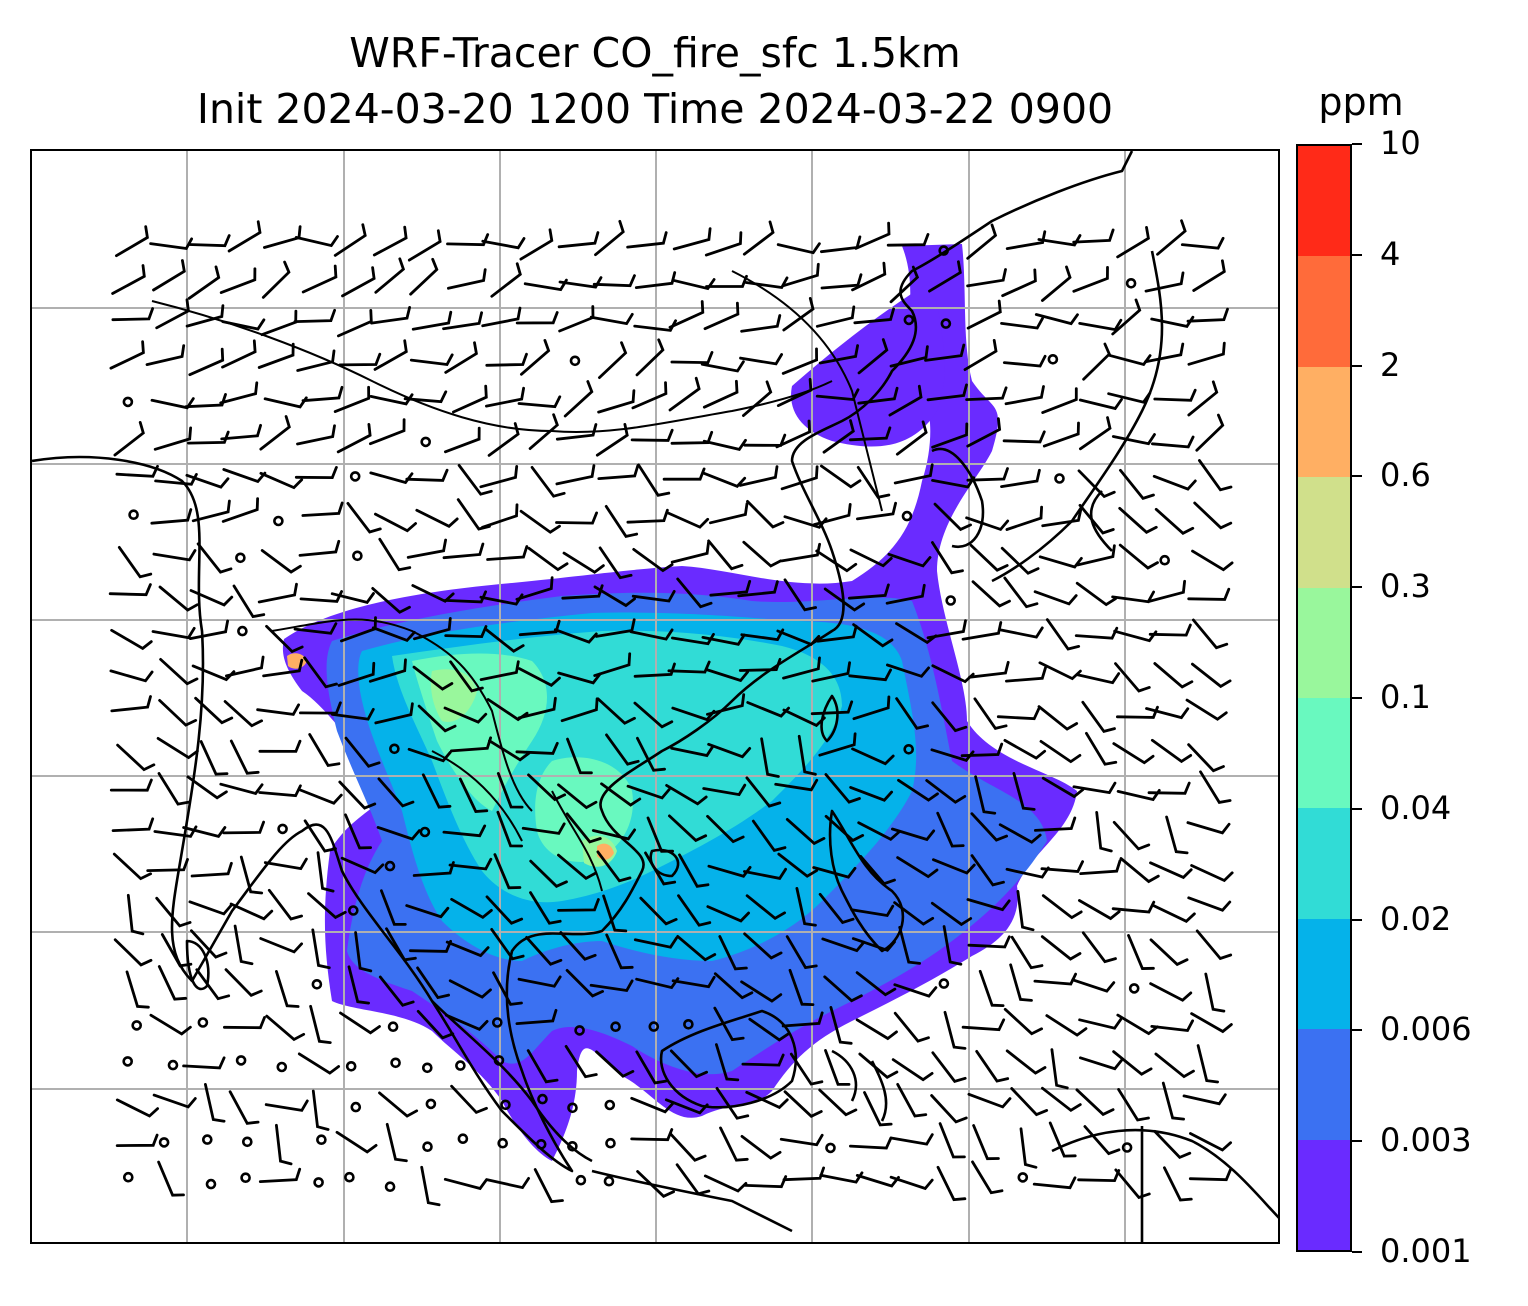 This screenshot has height=1306, width=1528. Describe the element at coordinates (1400, 143) in the screenshot. I see `colorbar-tick-label: 10` at that location.